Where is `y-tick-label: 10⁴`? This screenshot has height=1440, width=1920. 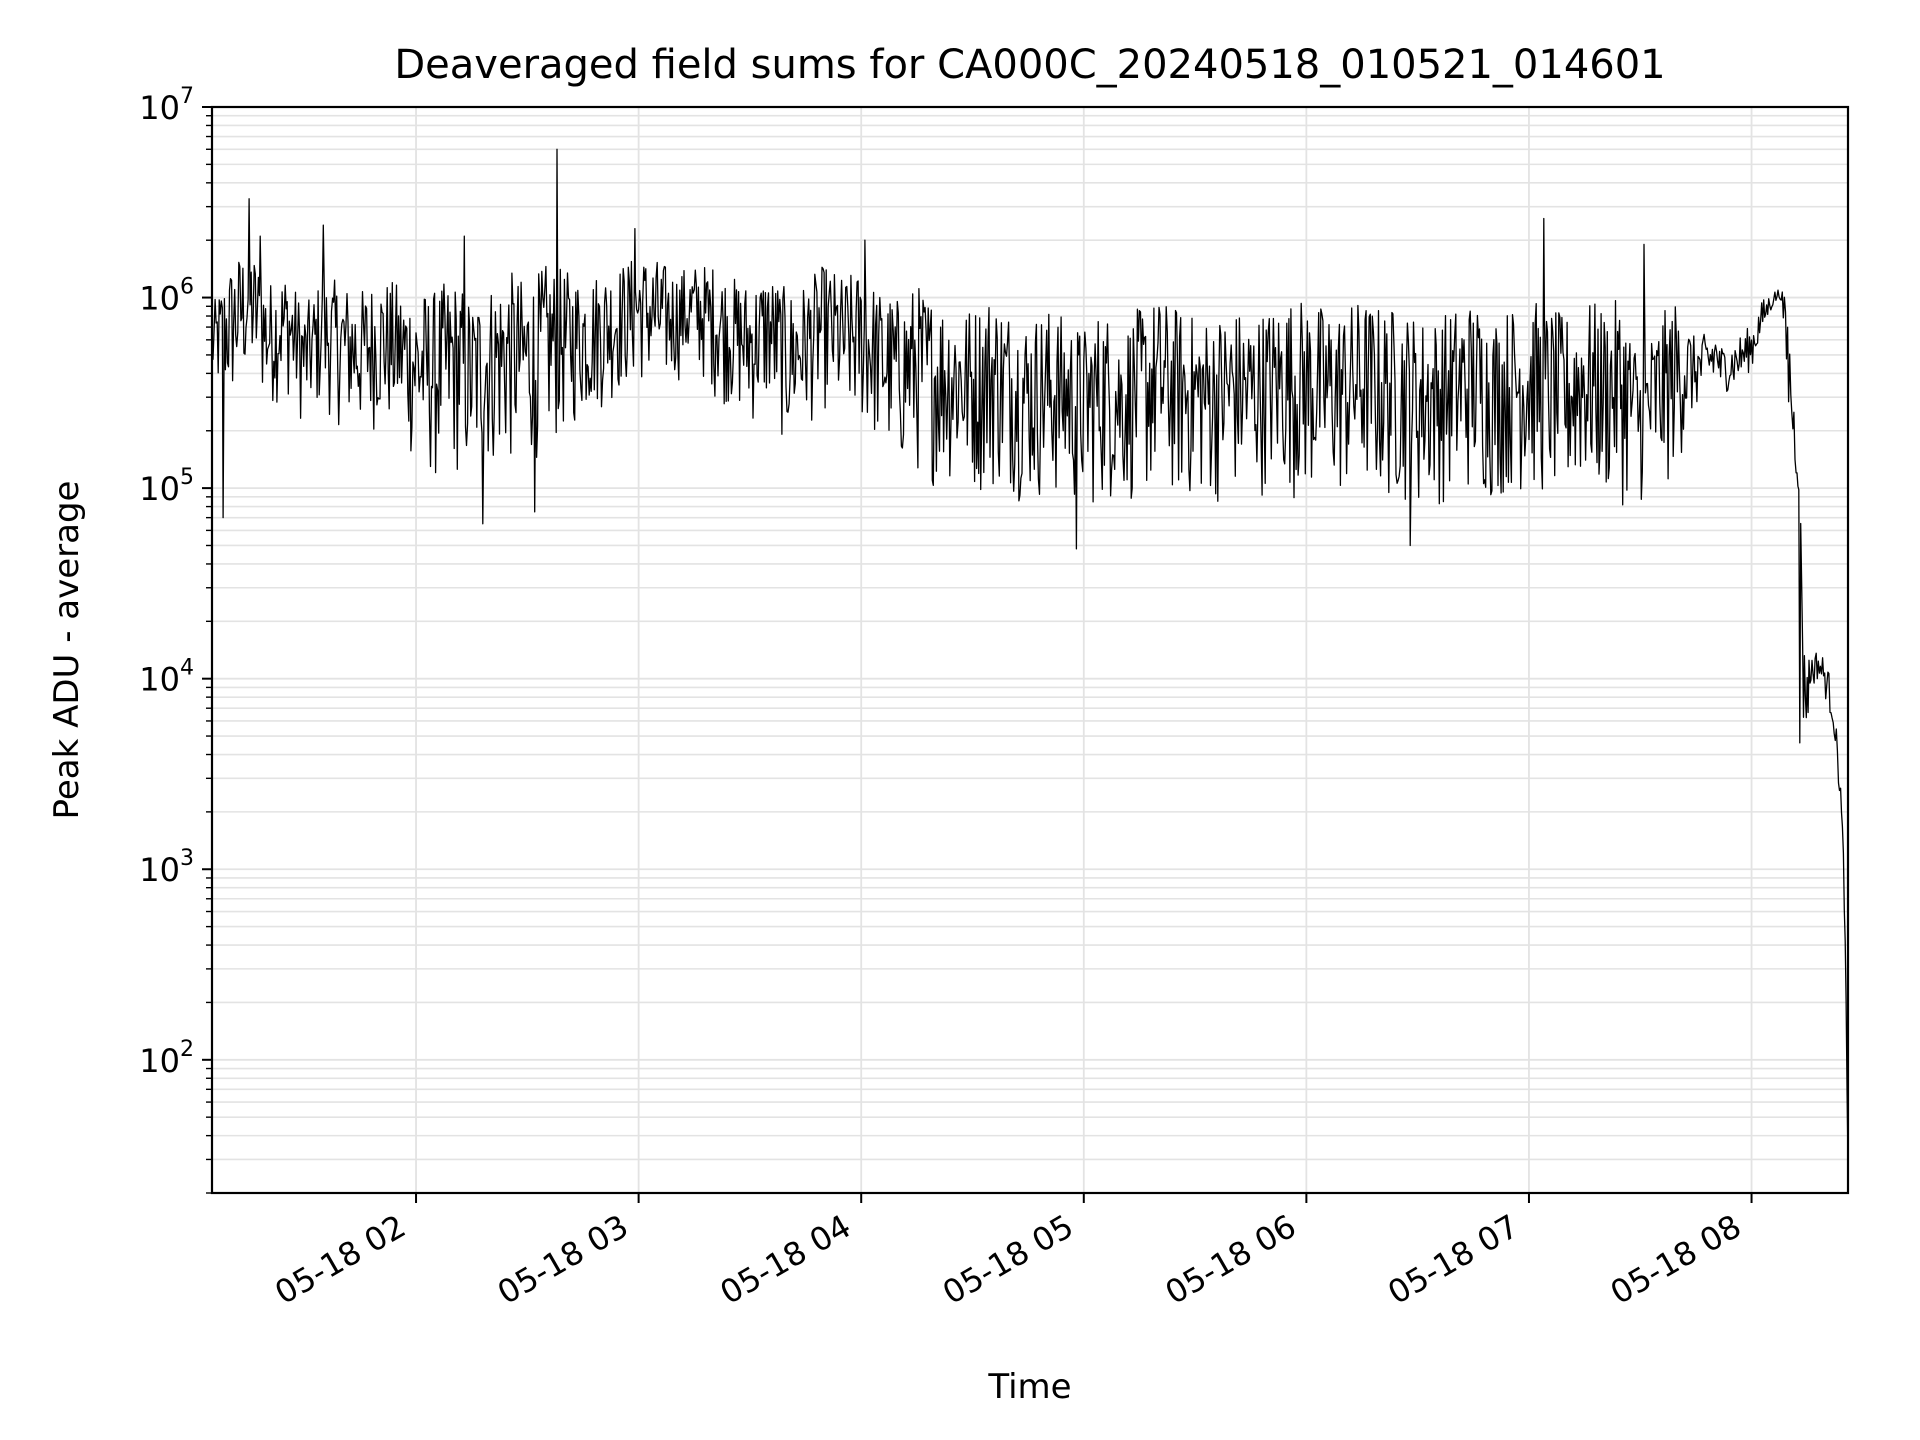
y-tick-label: 10⁴ is located at coordinates (166, 677).